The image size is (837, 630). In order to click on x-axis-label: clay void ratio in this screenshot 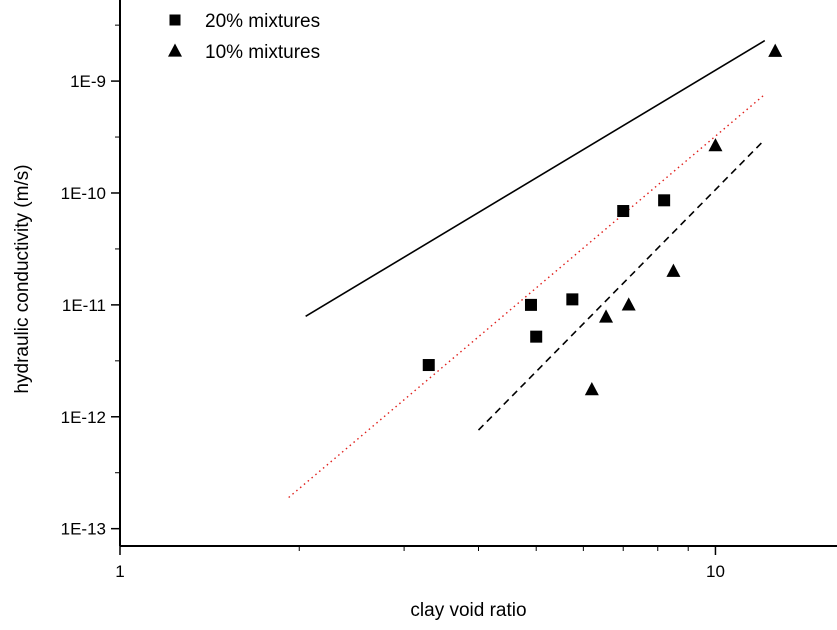, I will do `click(468, 610)`.